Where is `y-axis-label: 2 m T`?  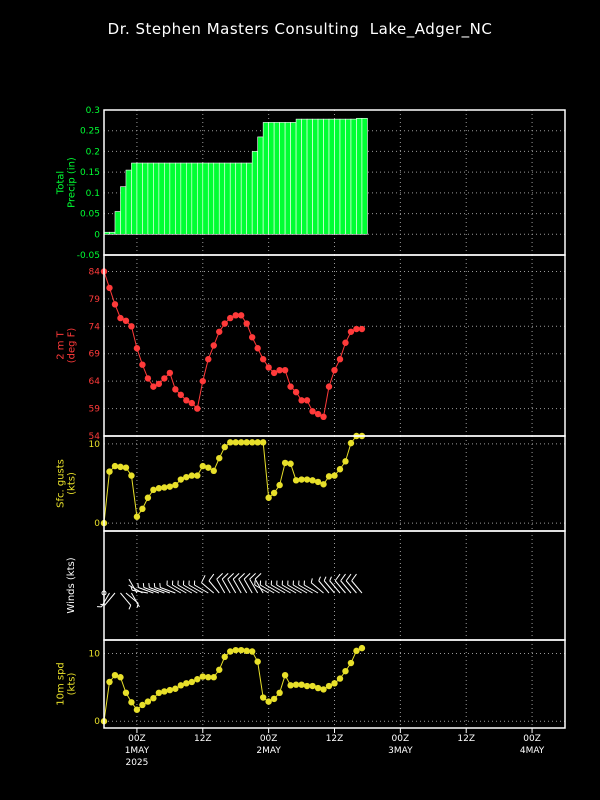
y-axis-label: 2 m T is located at coordinates (61, 344).